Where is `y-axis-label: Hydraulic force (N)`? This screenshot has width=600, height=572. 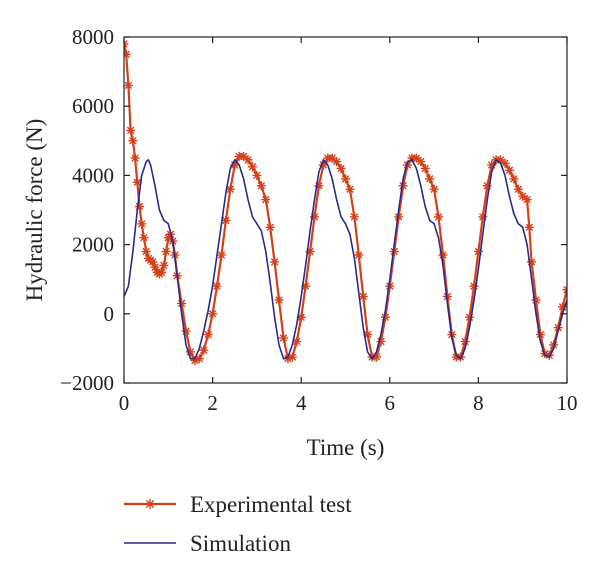
y-axis-label: Hydraulic force (N) is located at coordinates (34, 210).